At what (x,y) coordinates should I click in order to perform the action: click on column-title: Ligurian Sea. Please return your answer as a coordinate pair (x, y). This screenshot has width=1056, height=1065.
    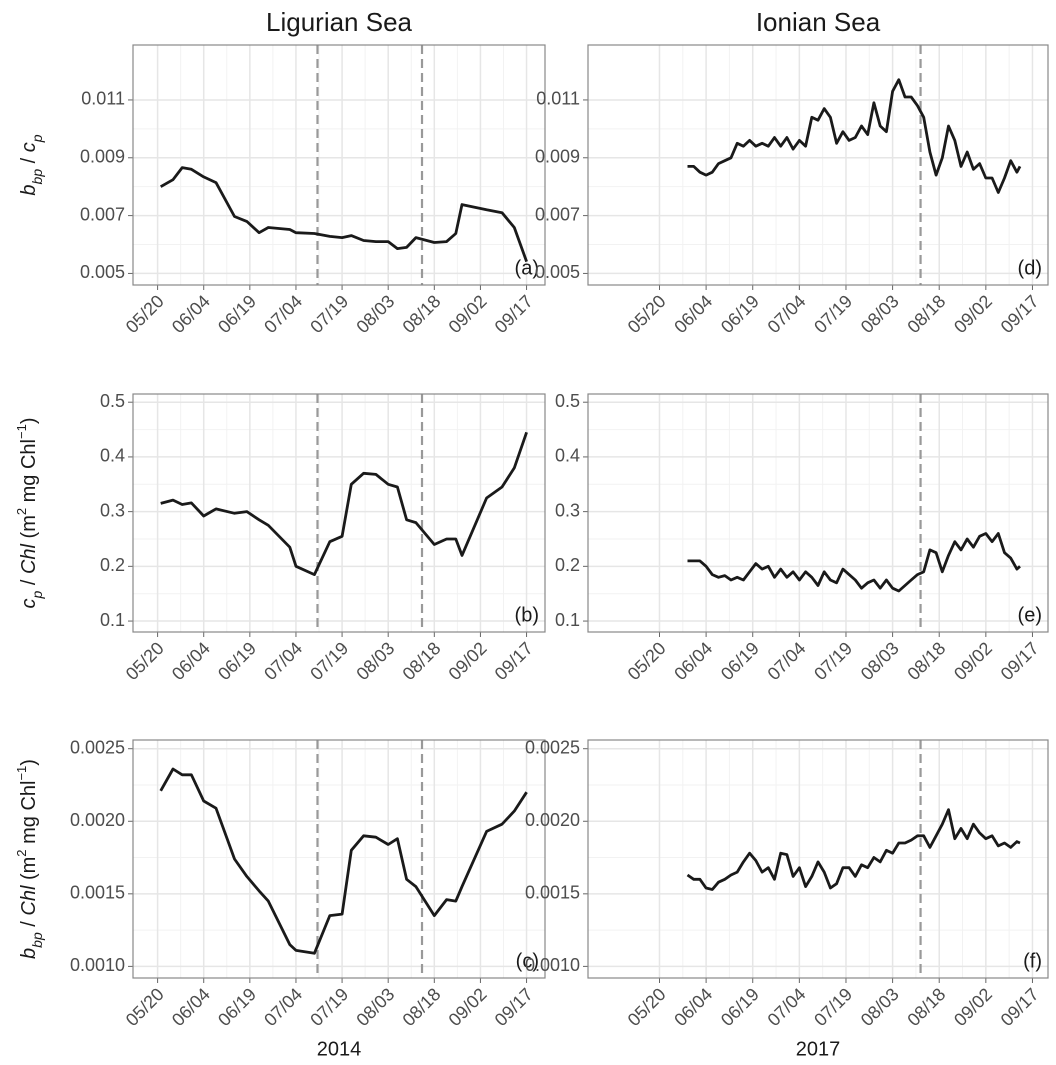
    Looking at the image, I should click on (339, 22).